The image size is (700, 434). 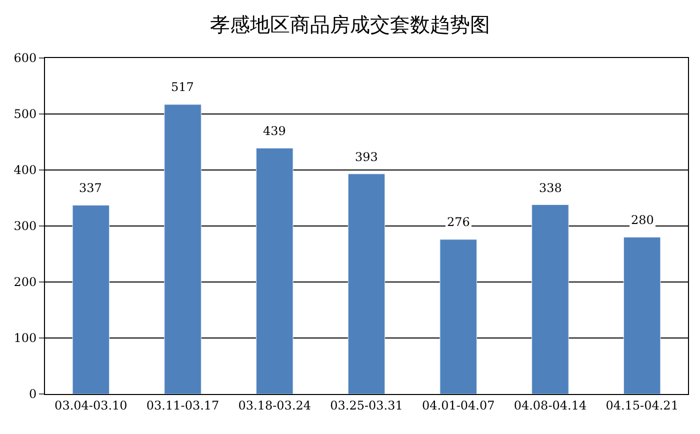 What do you see at coordinates (90, 188) in the screenshot?
I see `data-label: 337` at bounding box center [90, 188].